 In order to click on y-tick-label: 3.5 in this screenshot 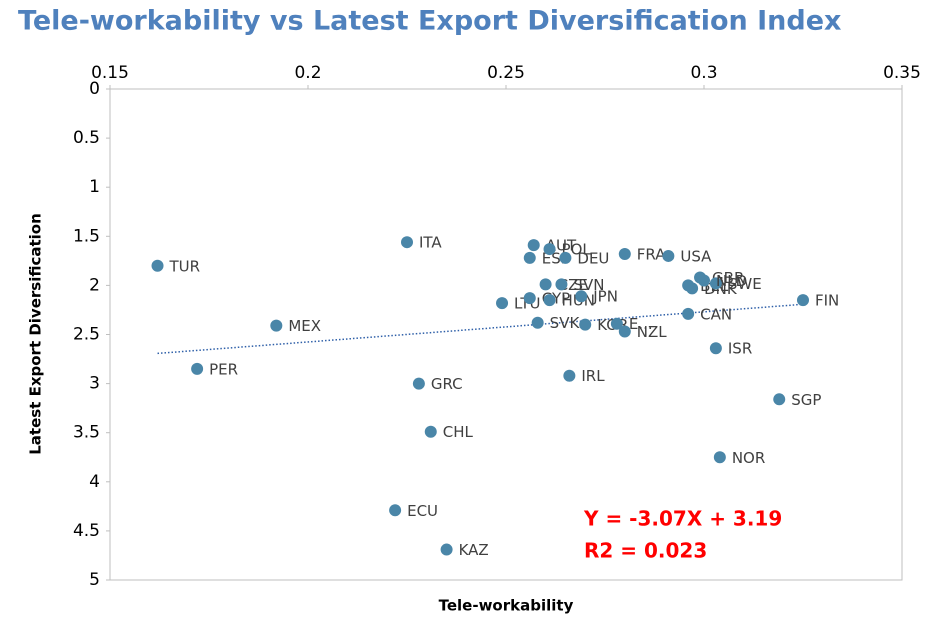, I will do `click(86, 433)`.